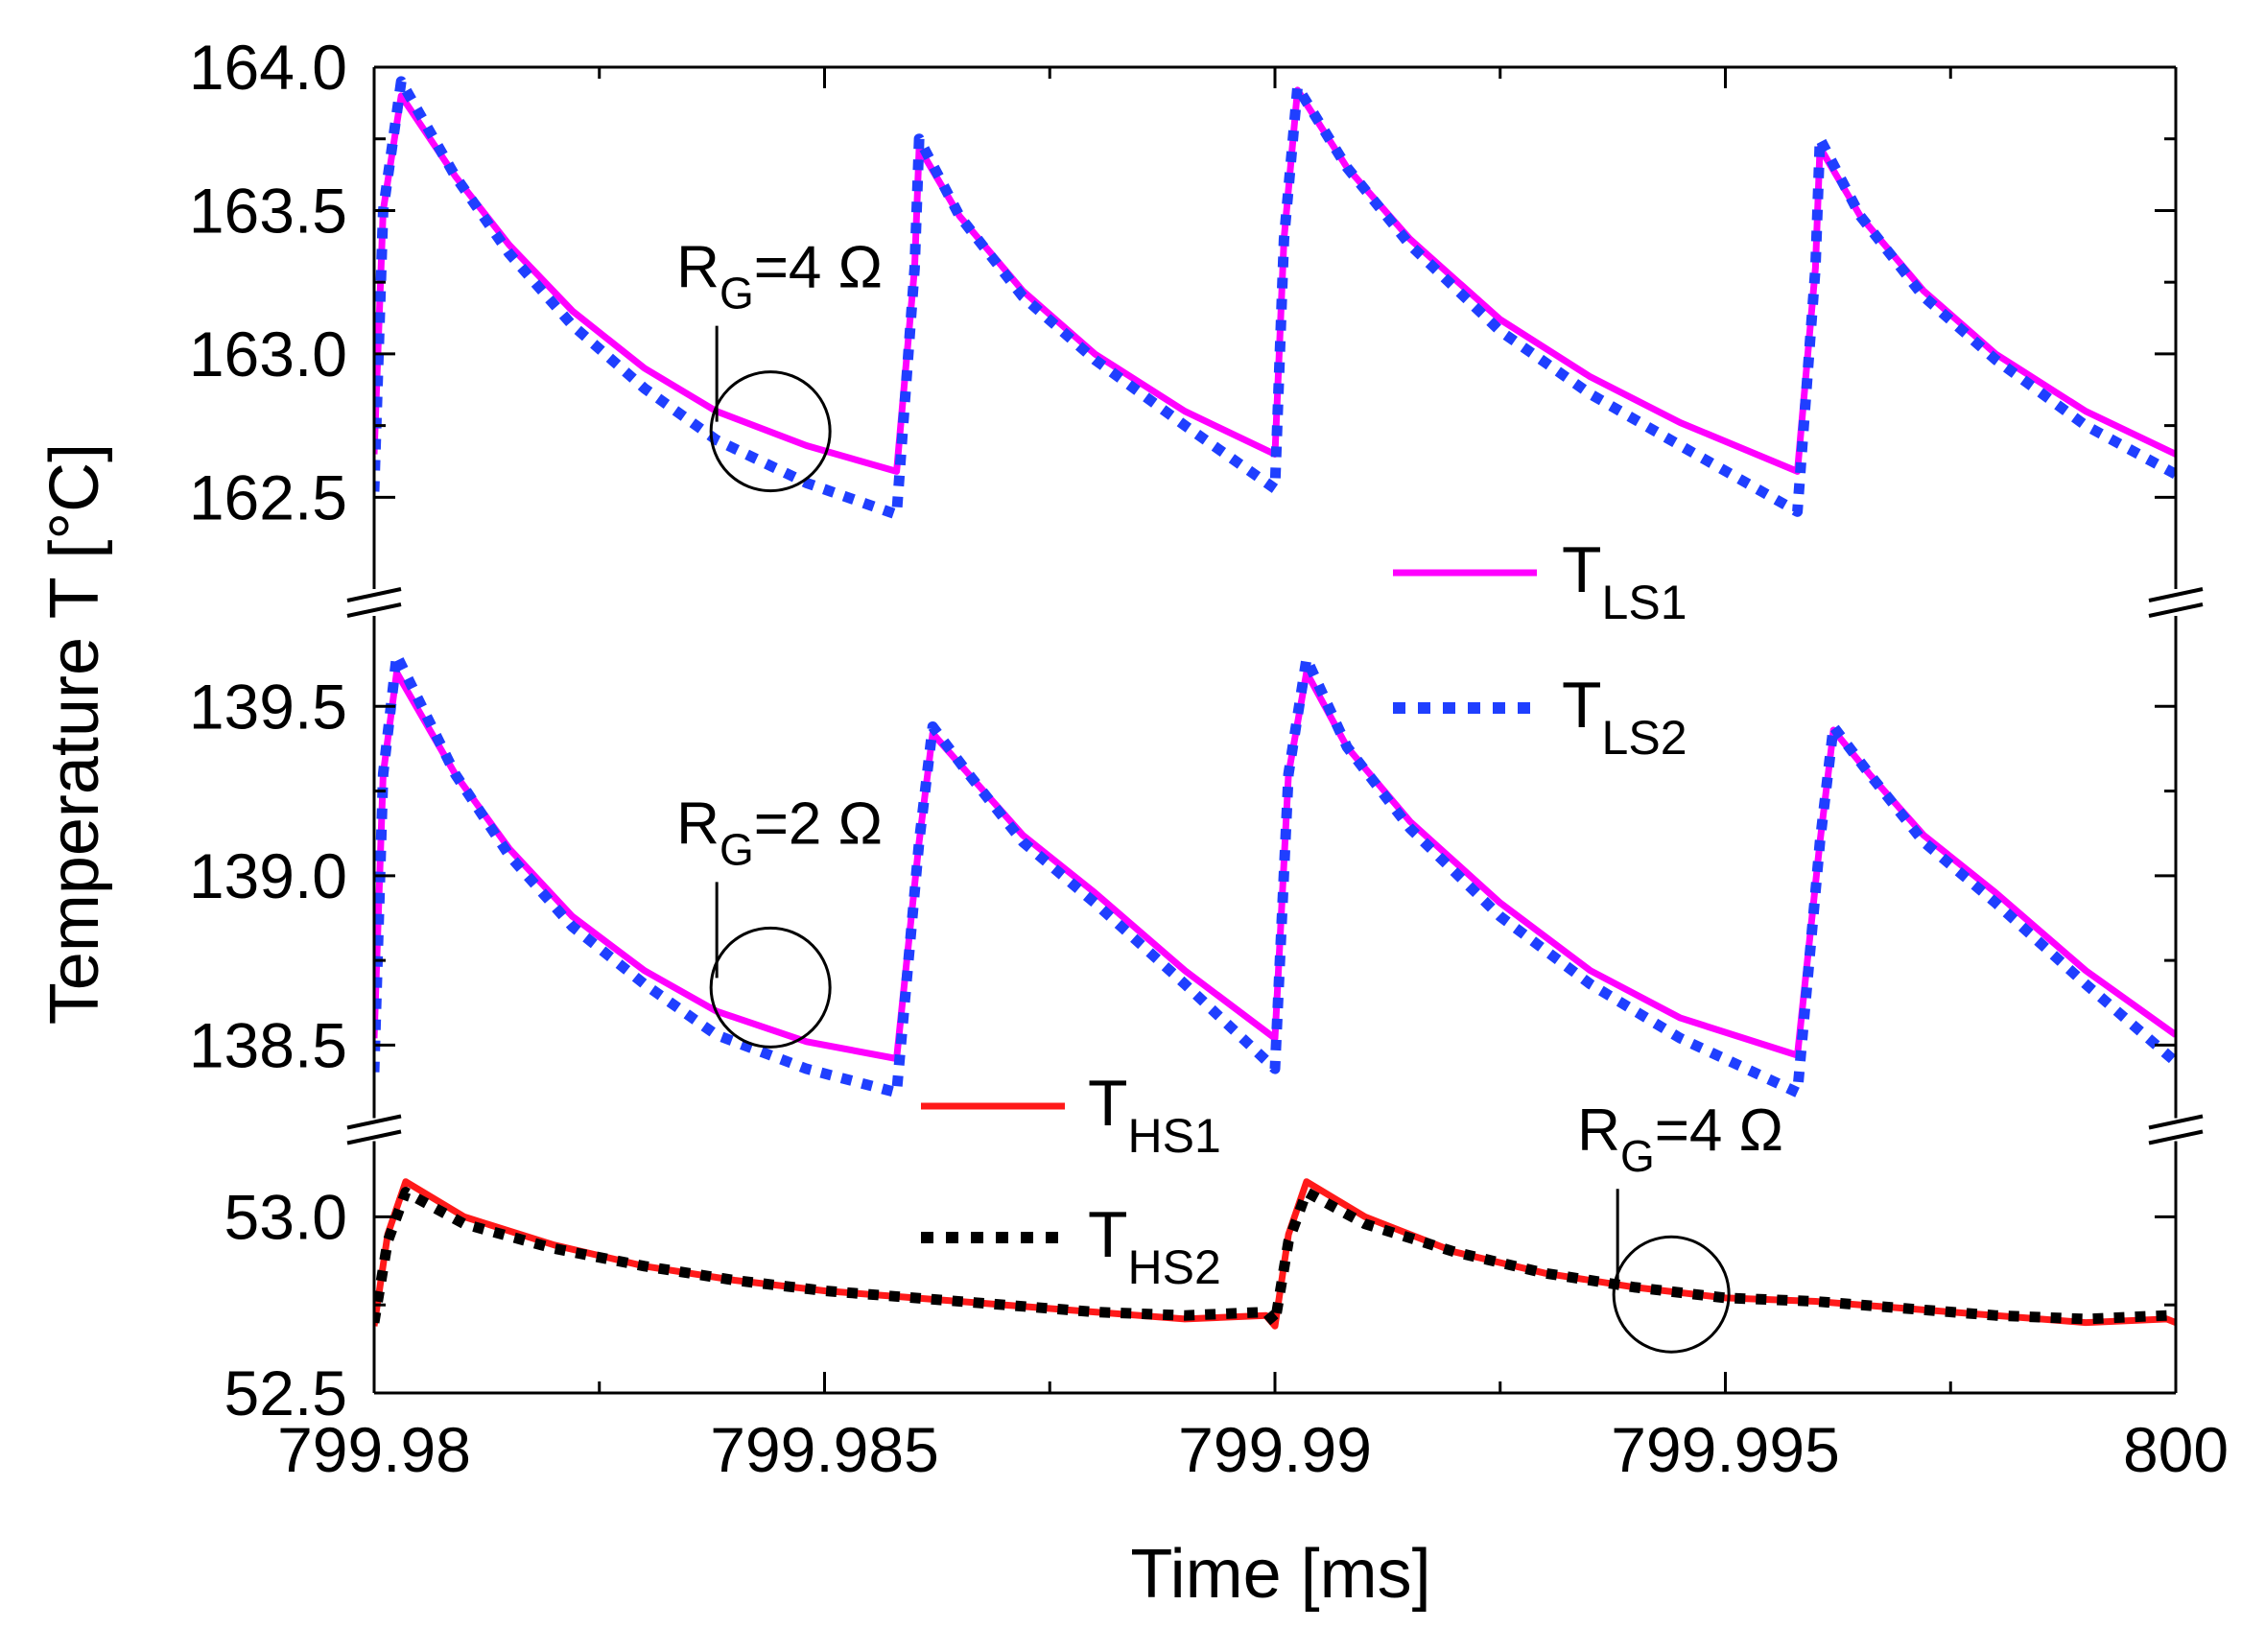 Image resolution: width=2265 pixels, height=1652 pixels. I want to click on y-tick-label: 52.5, so click(285, 1393).